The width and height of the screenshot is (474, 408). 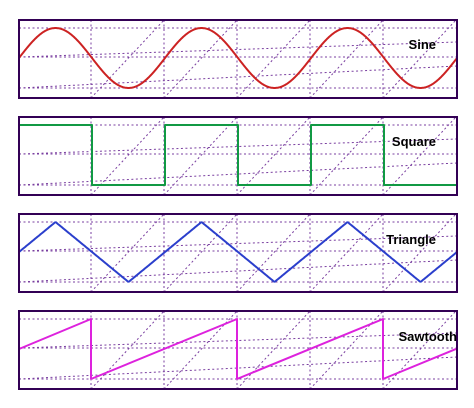 I want to click on triangle-label: Triangle, so click(x=411, y=239).